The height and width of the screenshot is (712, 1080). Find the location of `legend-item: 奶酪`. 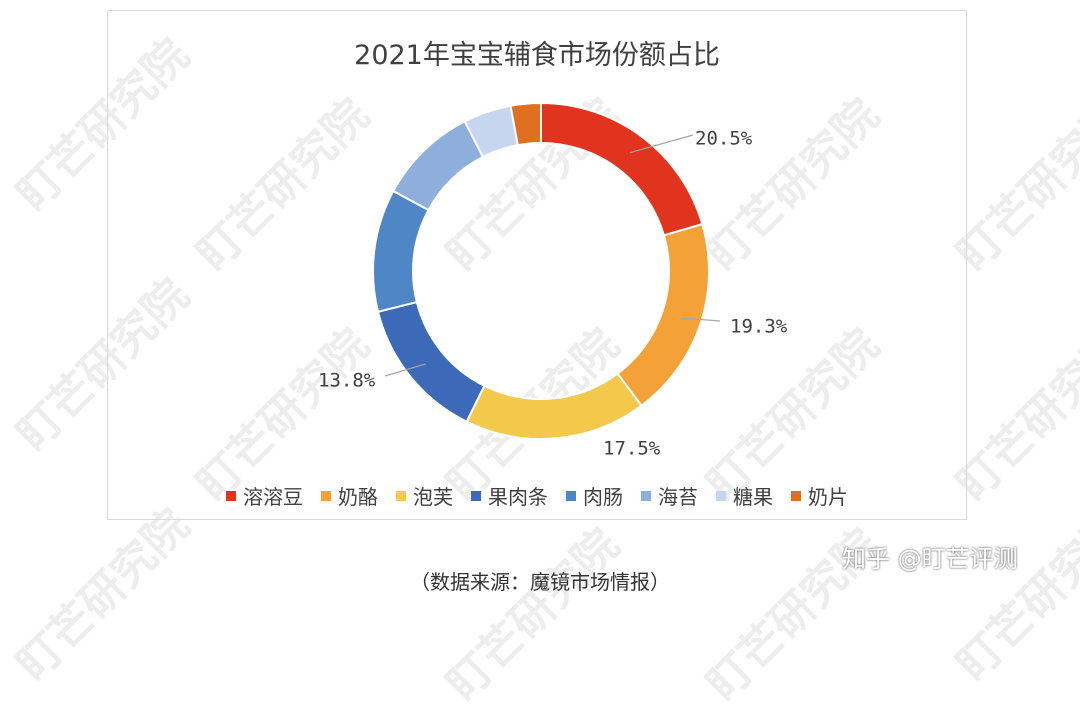

legend-item: 奶酪 is located at coordinates (349, 495).